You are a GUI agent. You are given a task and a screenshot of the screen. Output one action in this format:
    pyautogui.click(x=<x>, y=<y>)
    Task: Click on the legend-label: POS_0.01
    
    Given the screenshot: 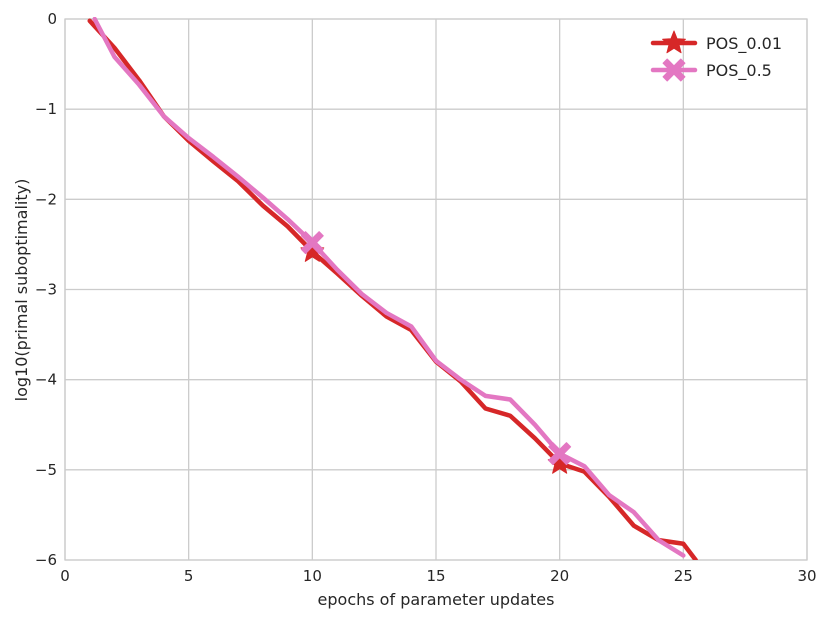 What is the action you would take?
    pyautogui.click(x=744, y=44)
    